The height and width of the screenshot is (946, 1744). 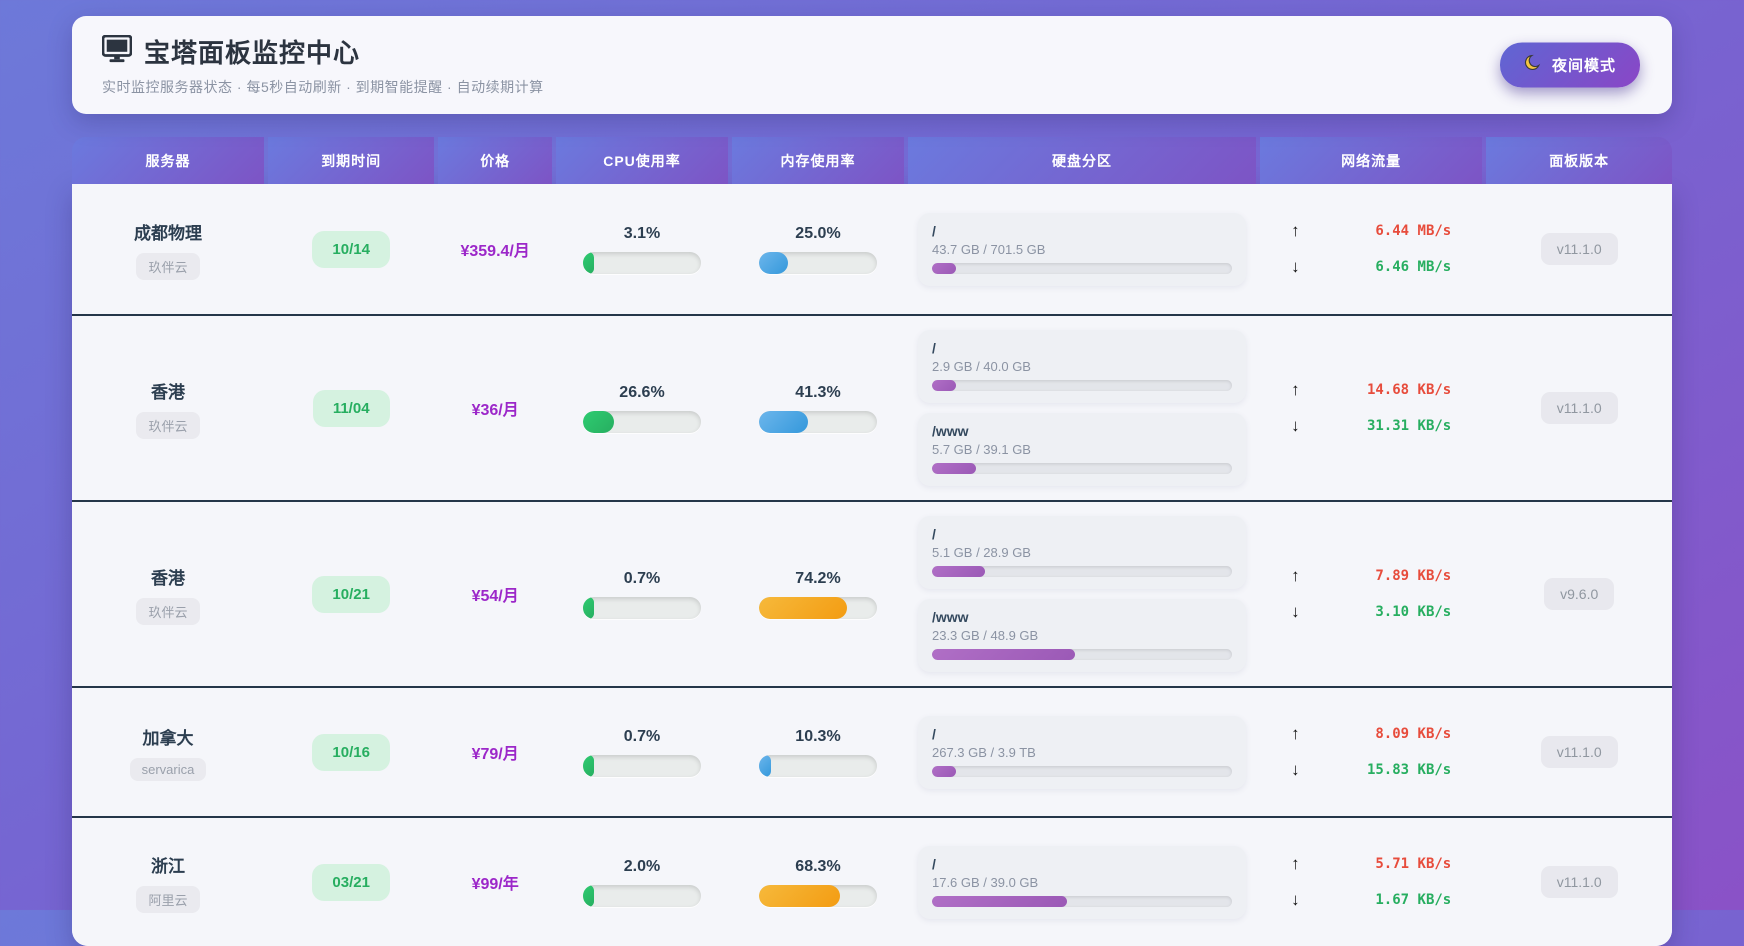 What do you see at coordinates (1413, 231) in the screenshot?
I see `upload-speed: 6.44 MB/s` at bounding box center [1413, 231].